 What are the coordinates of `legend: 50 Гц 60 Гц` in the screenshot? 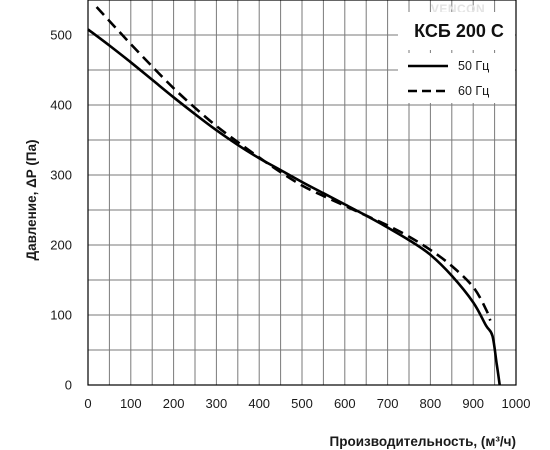 It's located at (456, 78).